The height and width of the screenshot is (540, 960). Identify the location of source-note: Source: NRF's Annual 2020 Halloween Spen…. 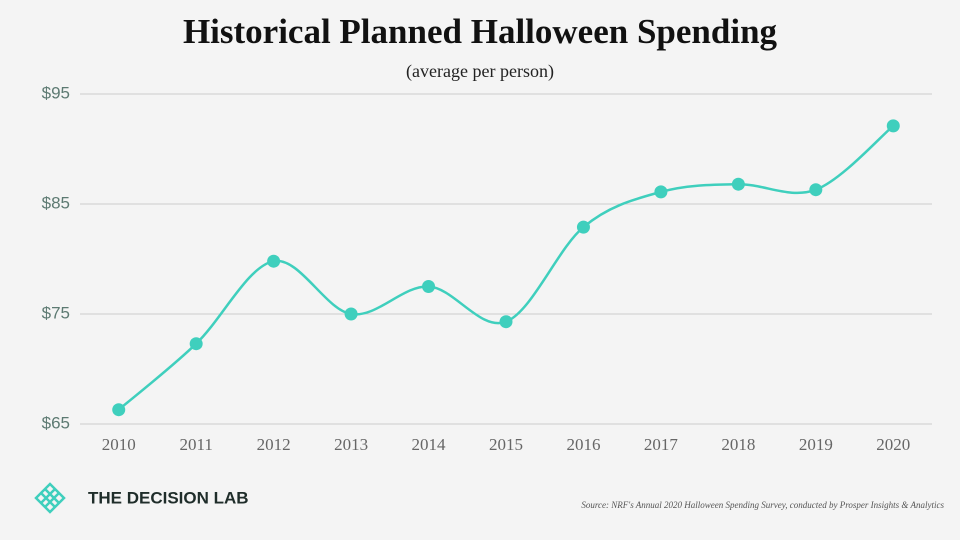
(762, 505).